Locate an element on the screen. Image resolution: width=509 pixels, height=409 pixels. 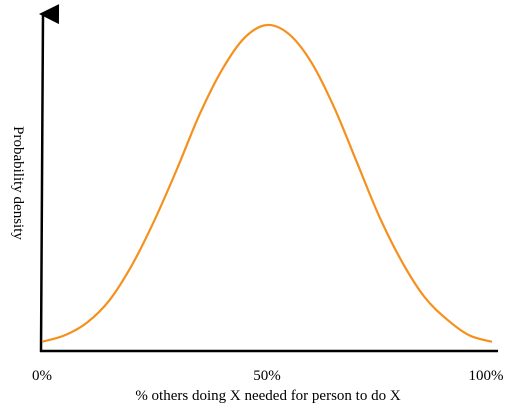
x-tick-label: 0% is located at coordinates (42, 376).